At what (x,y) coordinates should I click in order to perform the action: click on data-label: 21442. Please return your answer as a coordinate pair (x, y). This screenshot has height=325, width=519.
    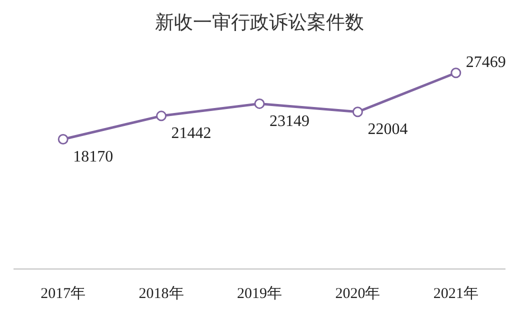
    Looking at the image, I should click on (191, 133).